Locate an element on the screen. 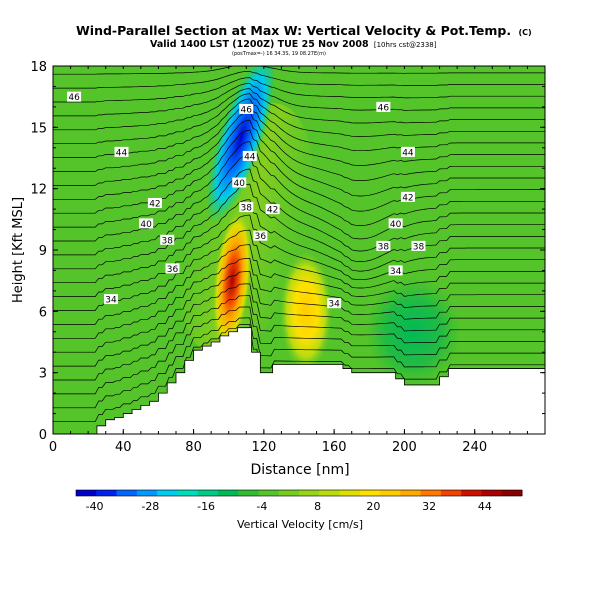 This screenshot has height=600, width=600. chart-title-mark: (C) is located at coordinates (524, 32).